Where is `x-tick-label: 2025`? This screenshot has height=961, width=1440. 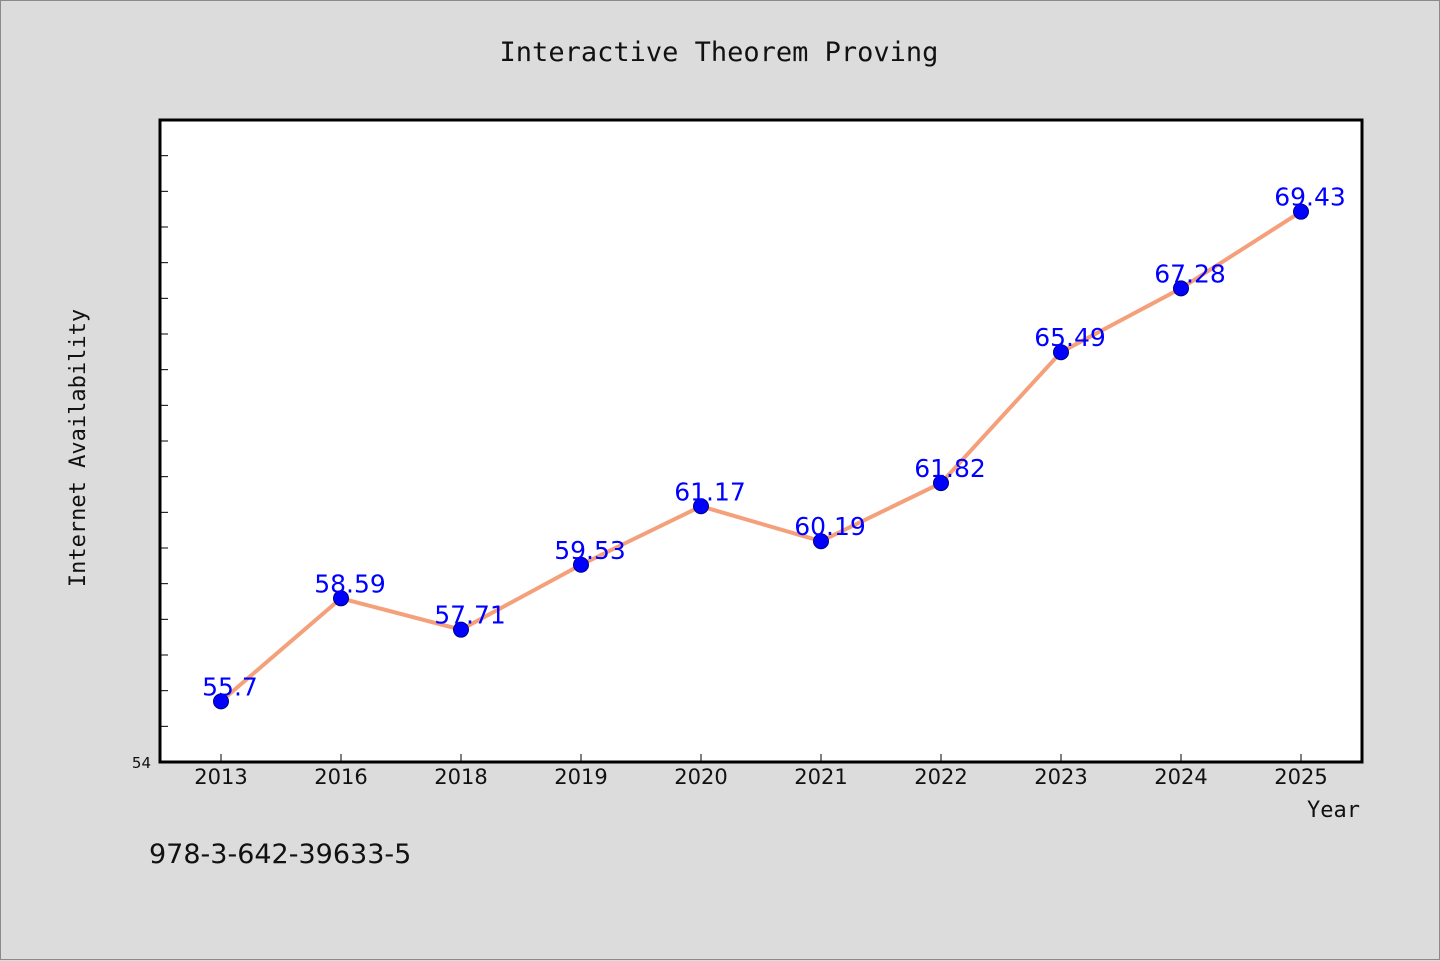 x-tick-label: 2025 is located at coordinates (1300, 777).